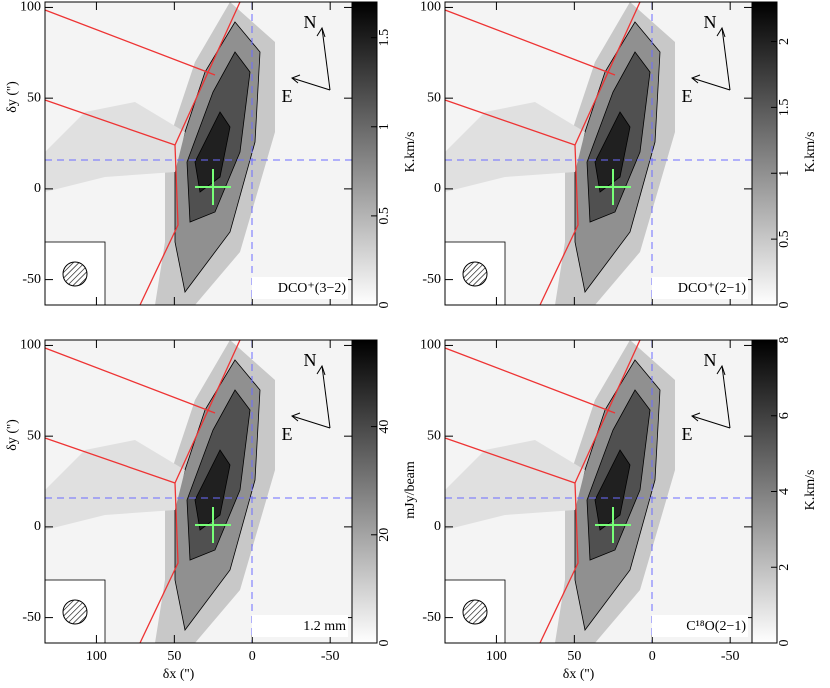  Describe the element at coordinates (784, 491) in the screenshot. I see `colorbar-tick-label: 4` at that location.